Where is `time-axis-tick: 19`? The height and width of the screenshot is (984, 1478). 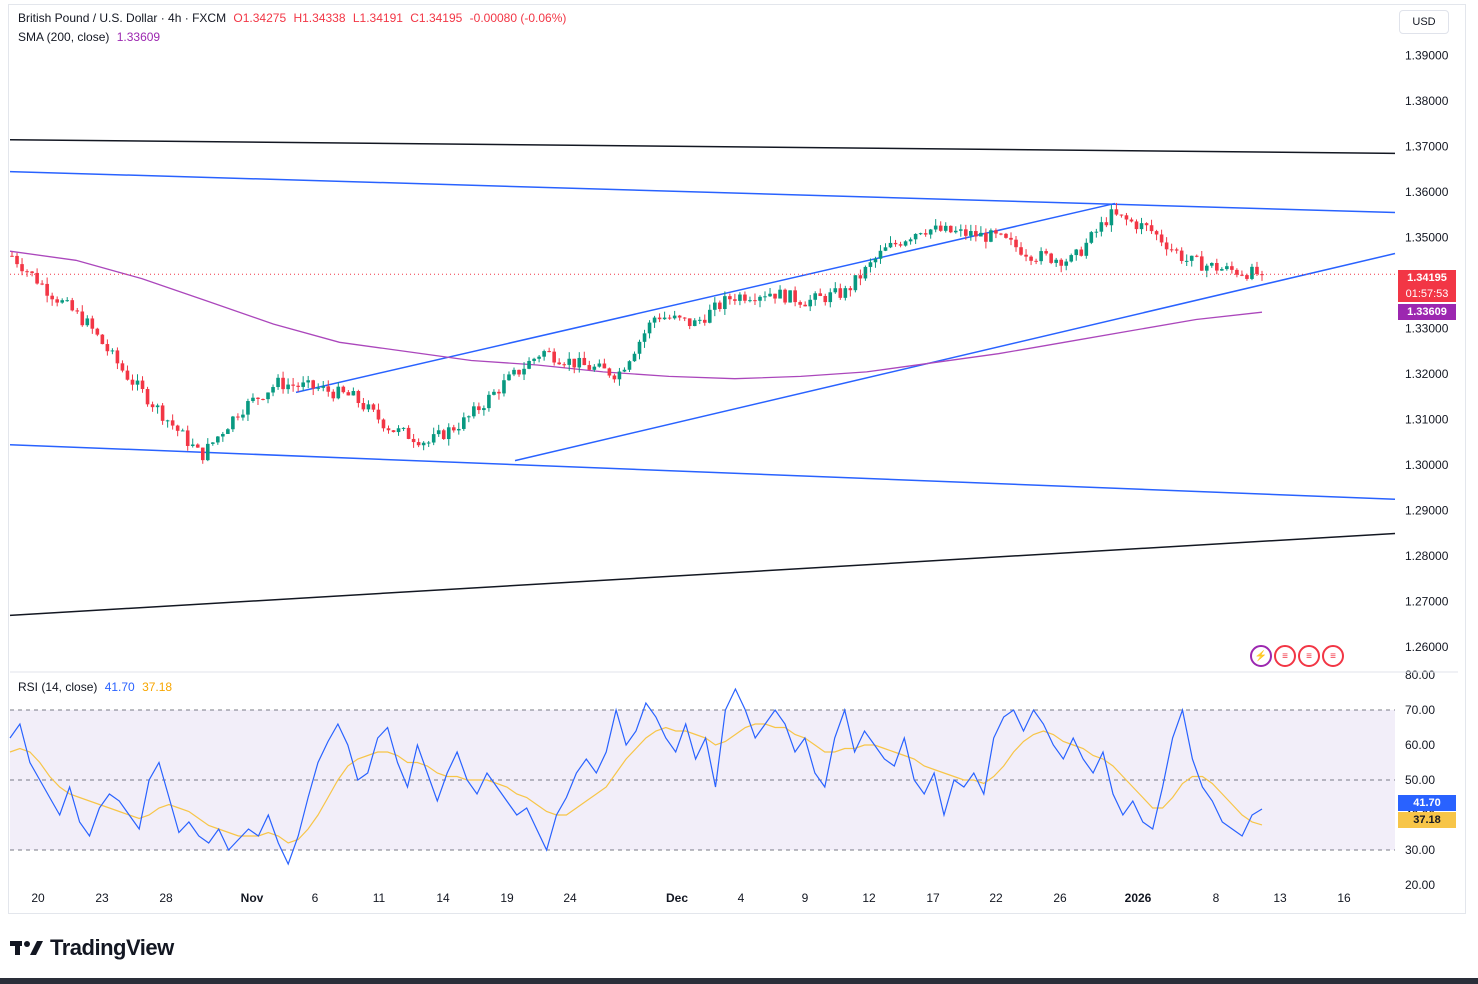
time-axis-tick: 19 is located at coordinates (507, 898).